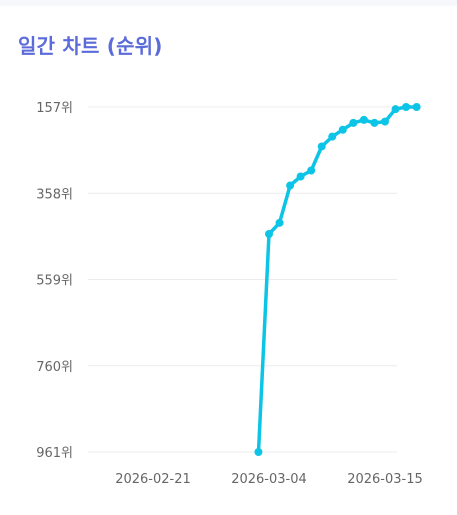 The height and width of the screenshot is (515, 457). I want to click on y-tick-label: 760위, so click(54, 367).